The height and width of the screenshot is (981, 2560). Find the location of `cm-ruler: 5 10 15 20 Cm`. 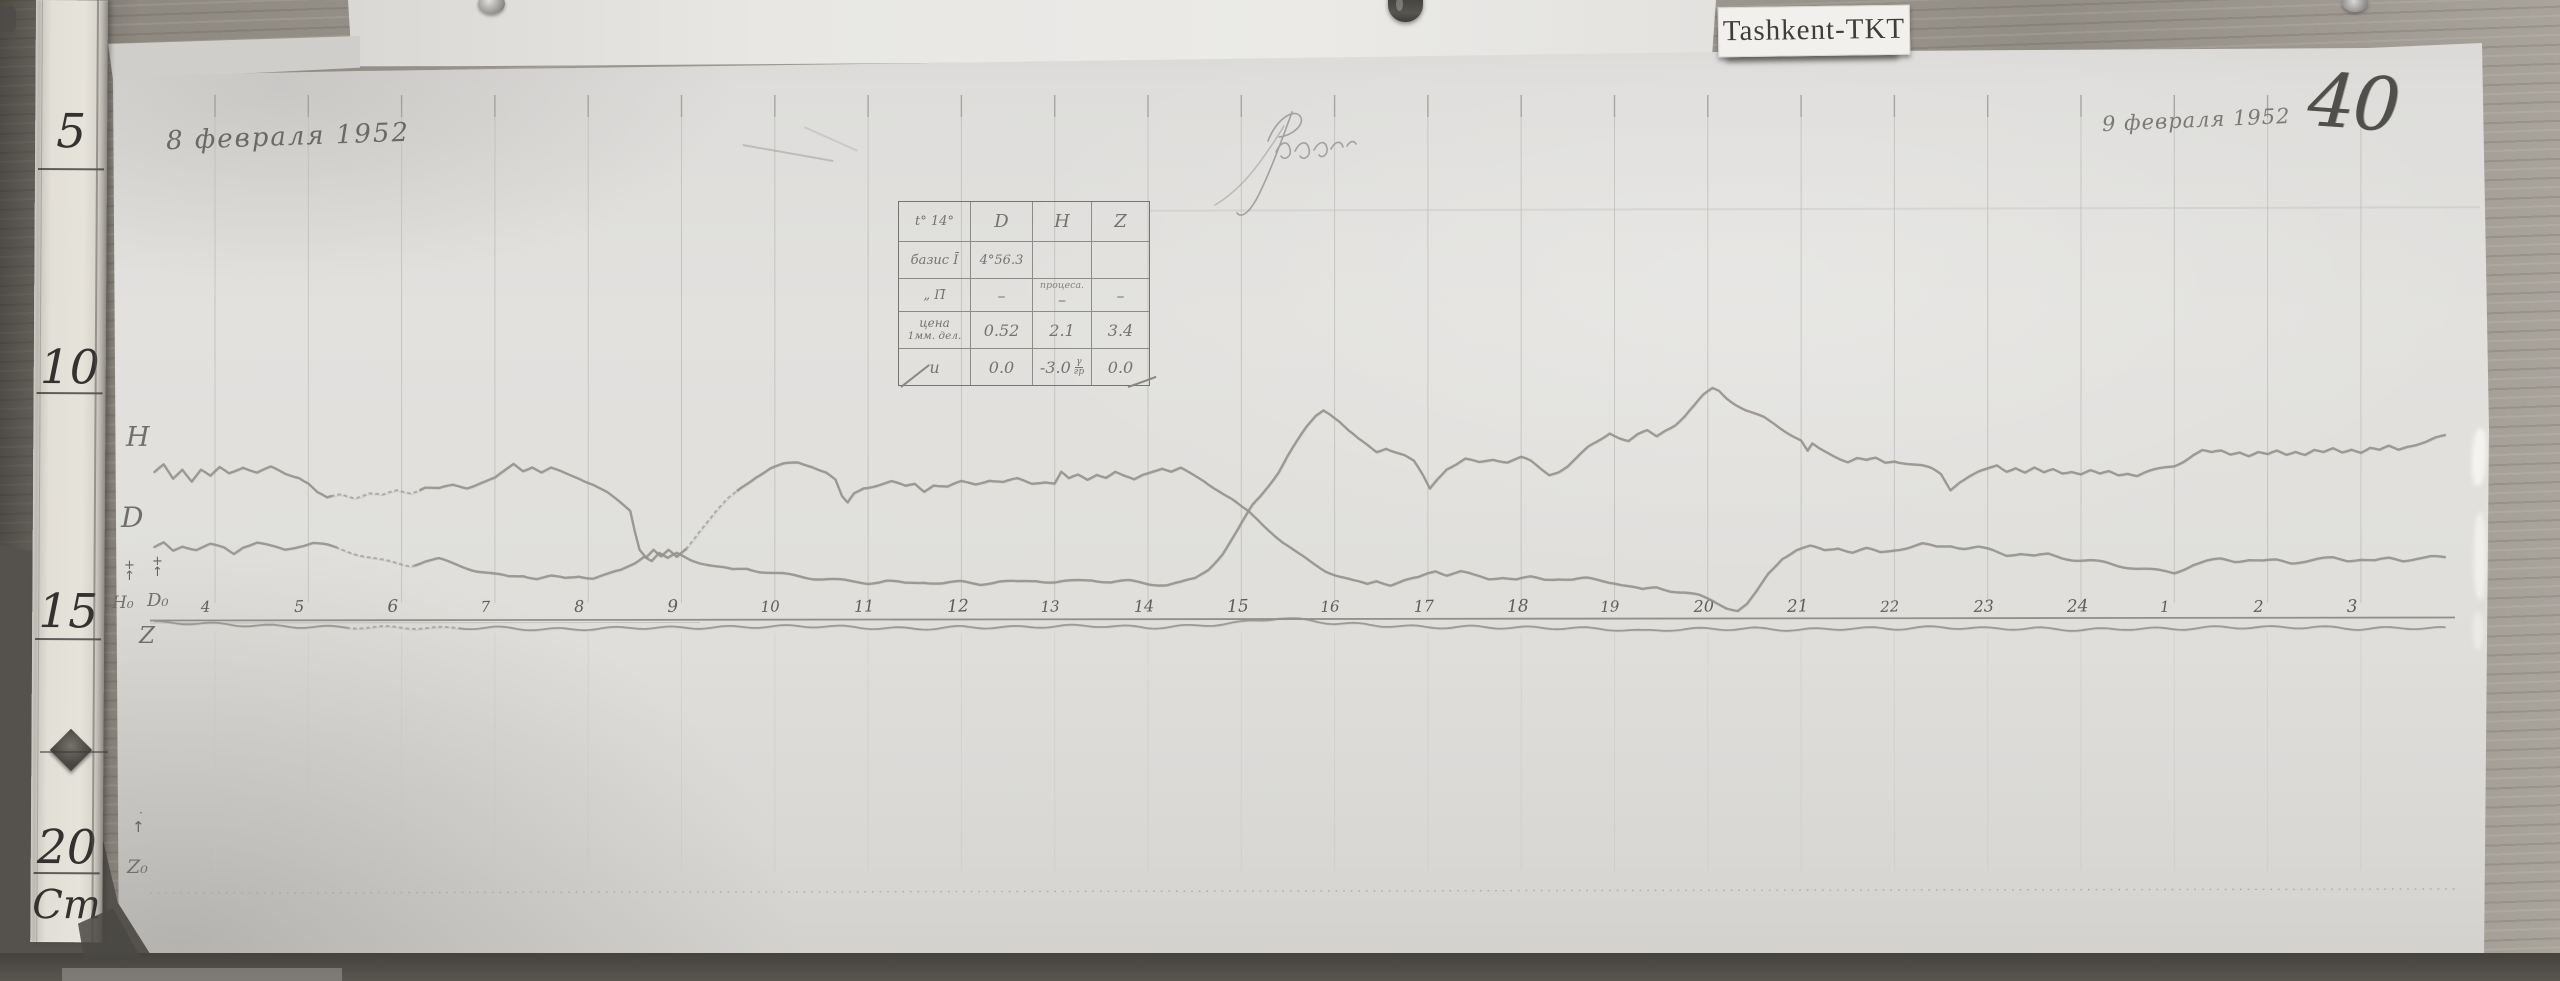

cm-ruler: 5 10 15 20 Cm is located at coordinates (69, 471).